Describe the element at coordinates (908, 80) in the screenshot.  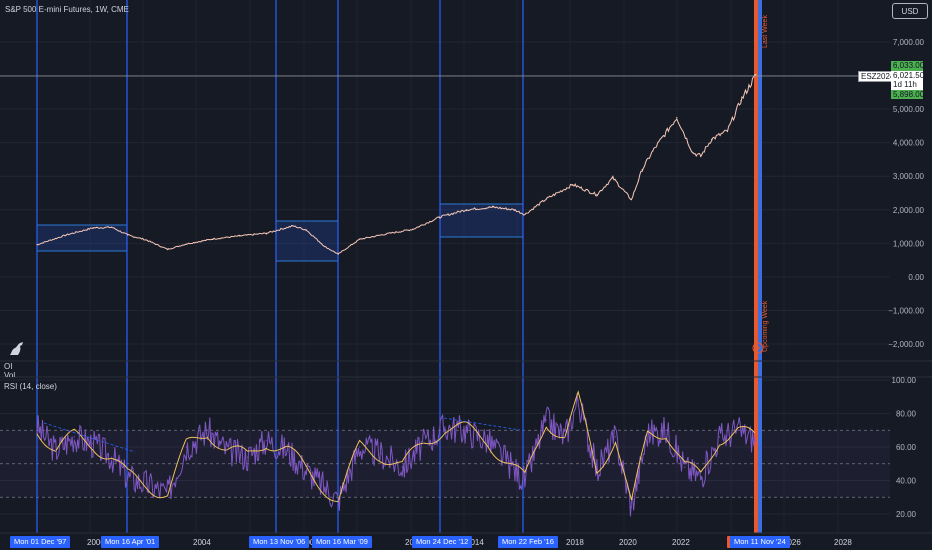
I see `last-price-stack: 6,033.00 6,021.50 1d 11h 5,898.00` at that location.